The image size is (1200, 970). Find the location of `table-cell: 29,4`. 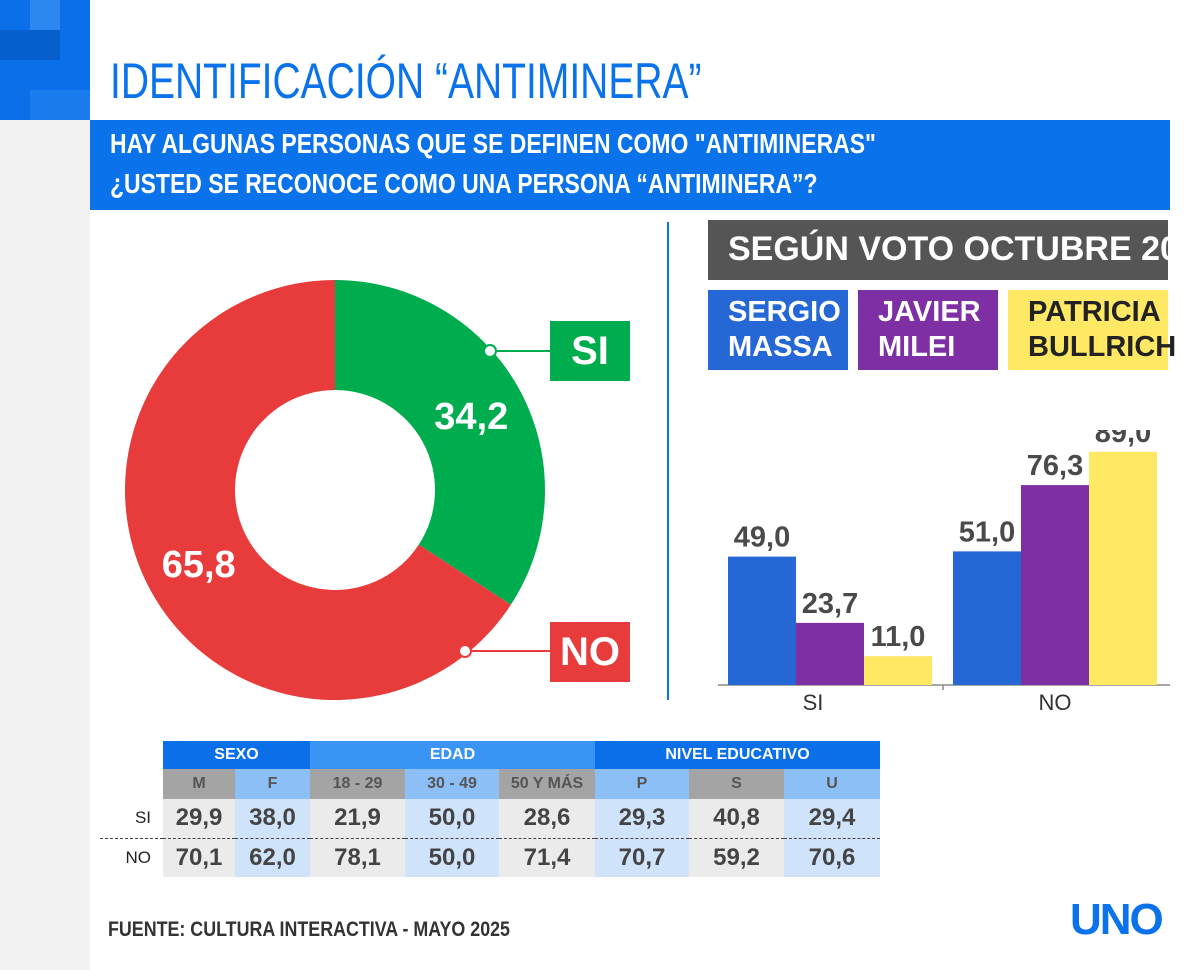

table-cell: 29,4 is located at coordinates (832, 819).